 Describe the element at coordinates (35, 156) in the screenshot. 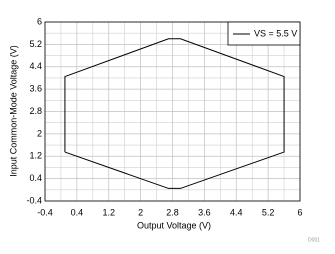

I see `y-tick-label: 1.2` at that location.